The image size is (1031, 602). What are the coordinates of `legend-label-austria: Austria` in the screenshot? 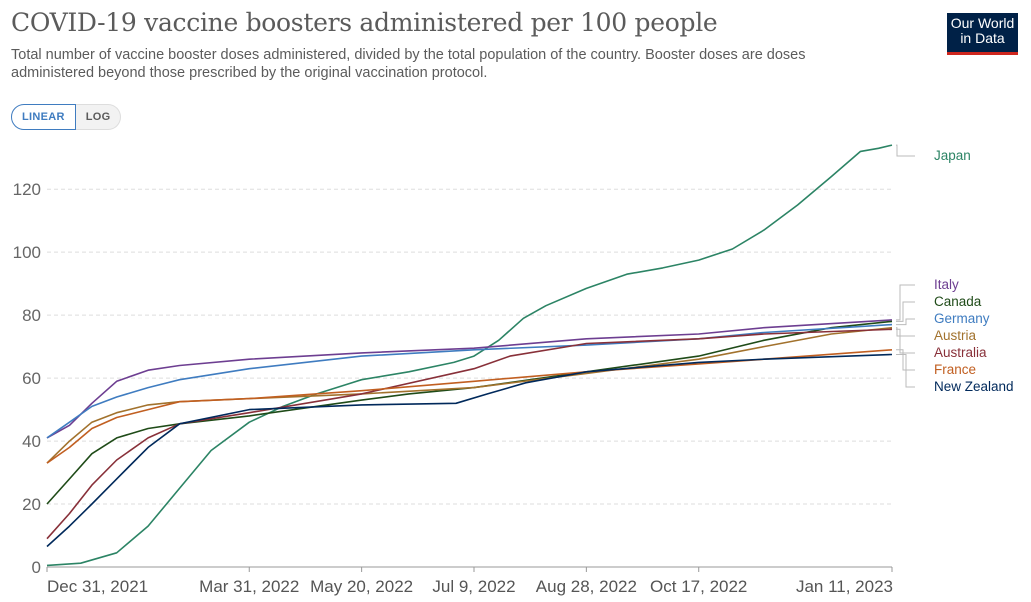 It's located at (955, 335).